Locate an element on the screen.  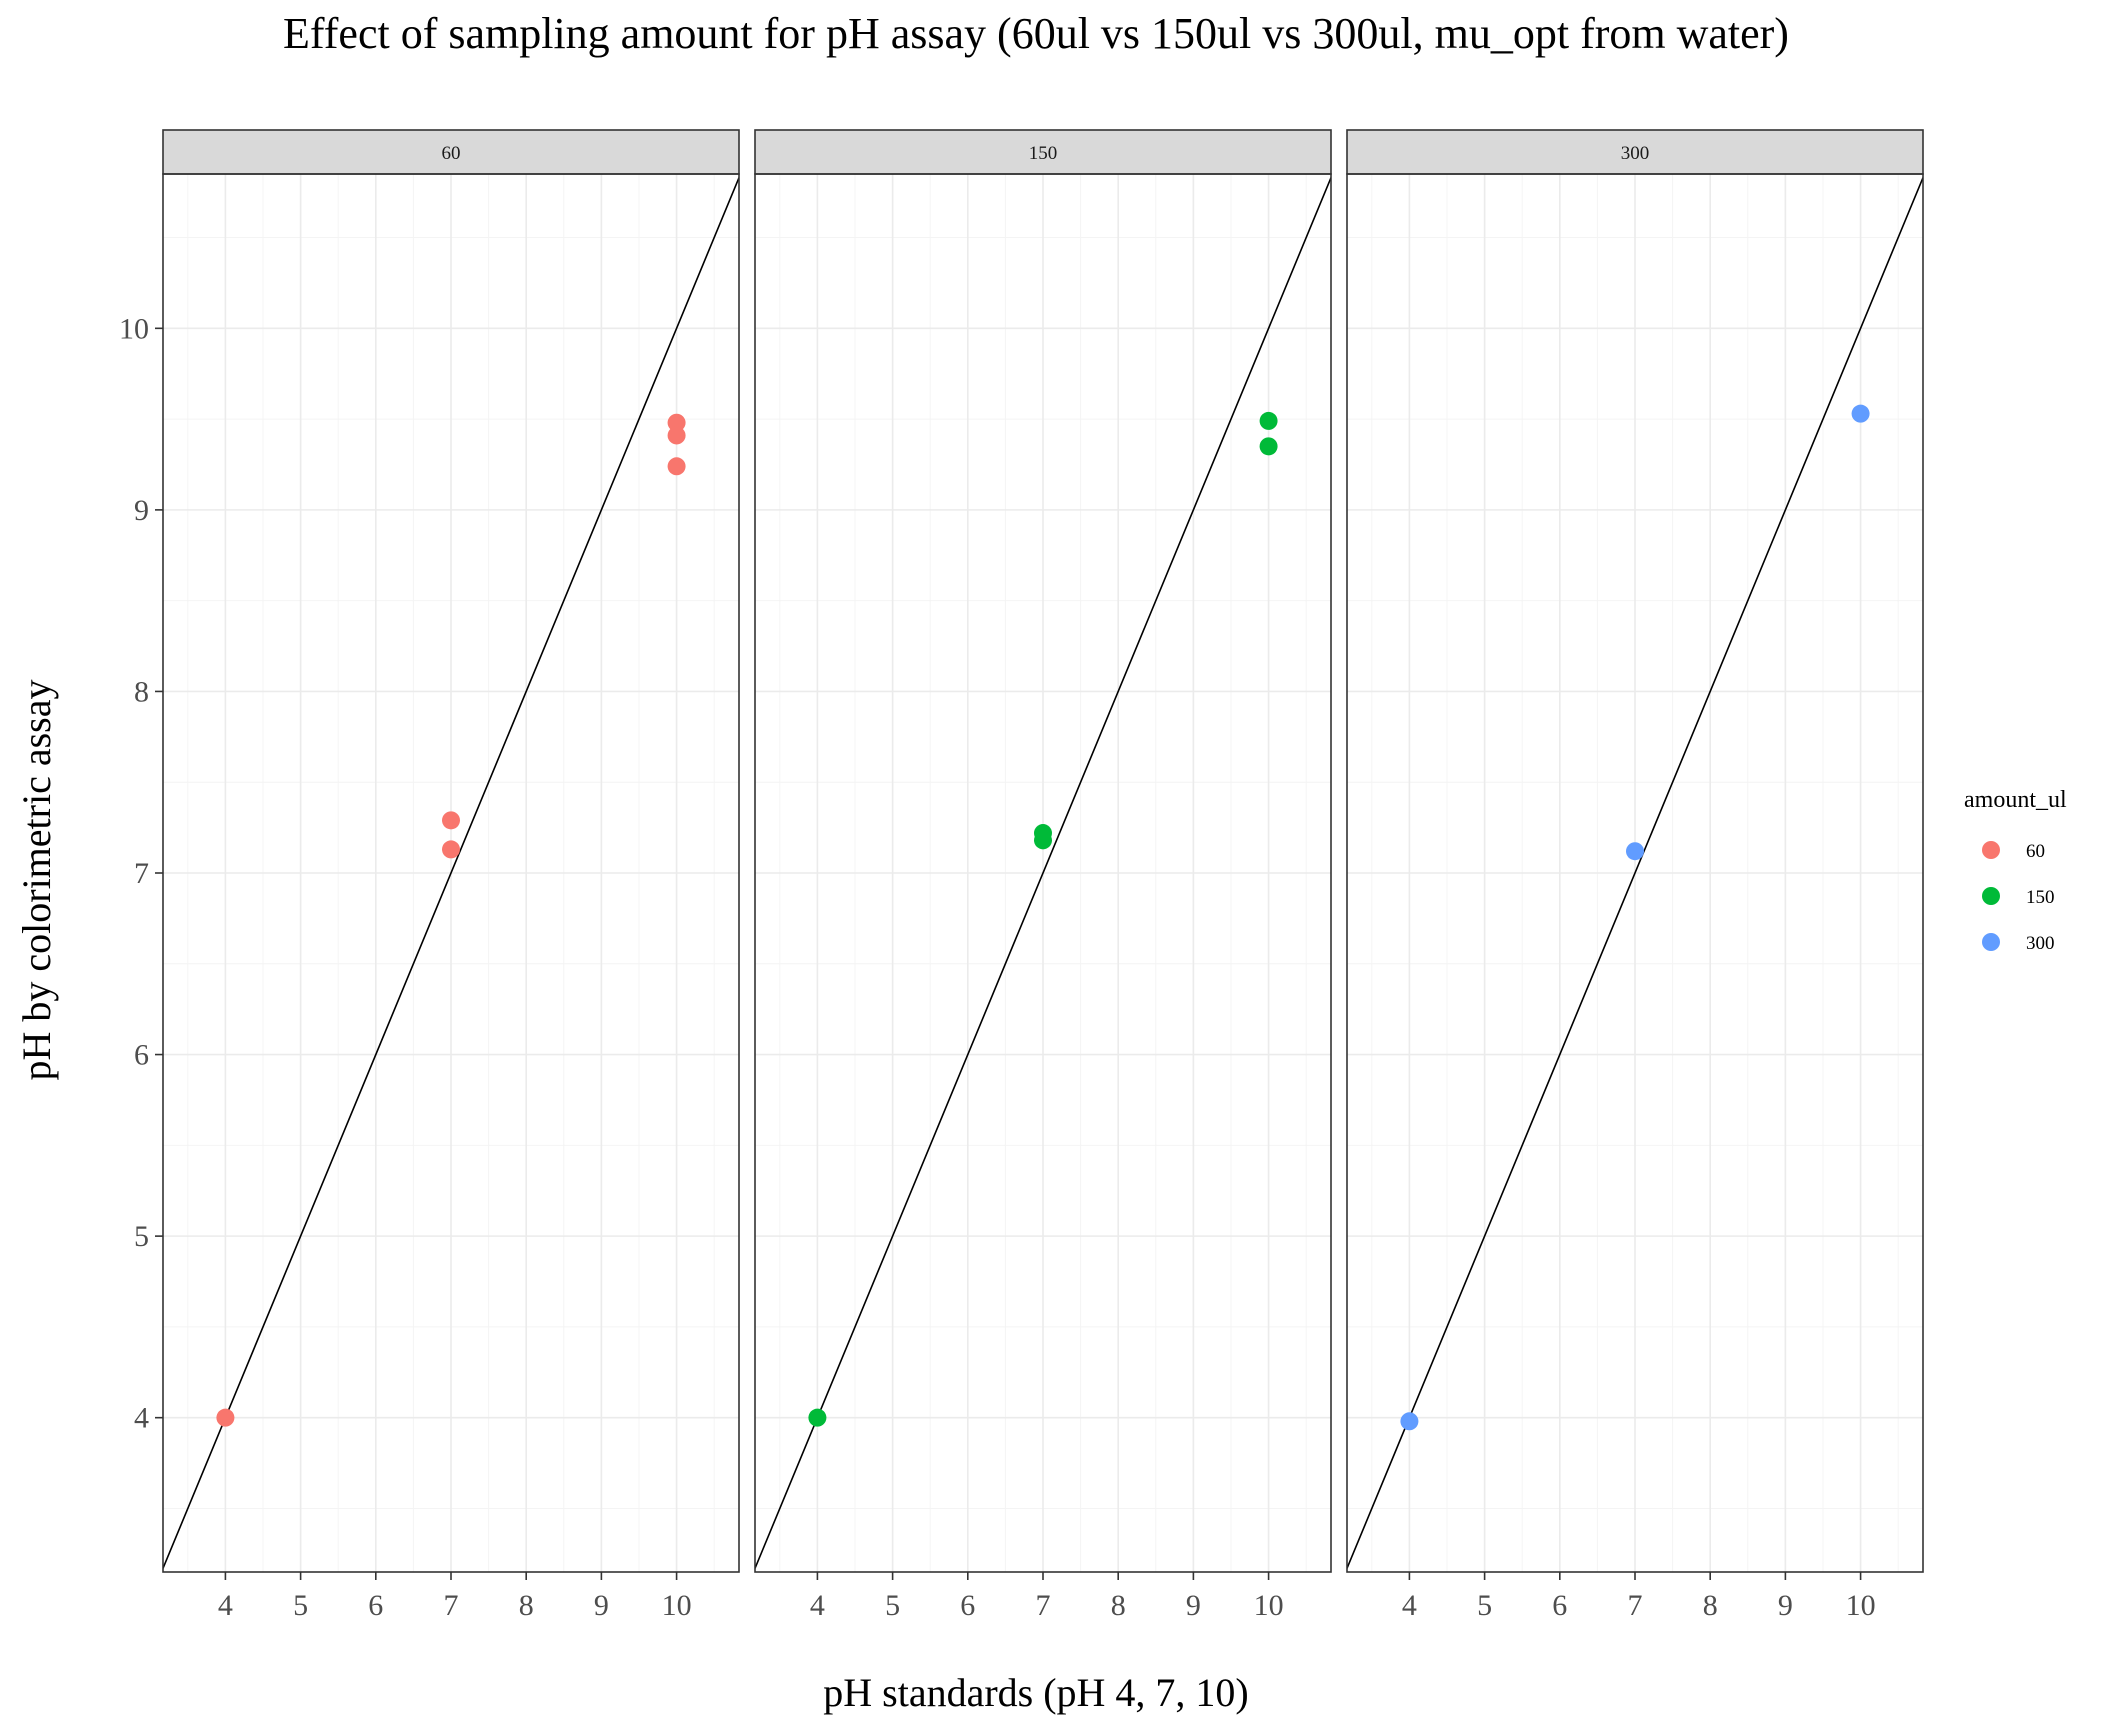
legend-entries: 60 150 300 is located at coordinates (2018, 897).